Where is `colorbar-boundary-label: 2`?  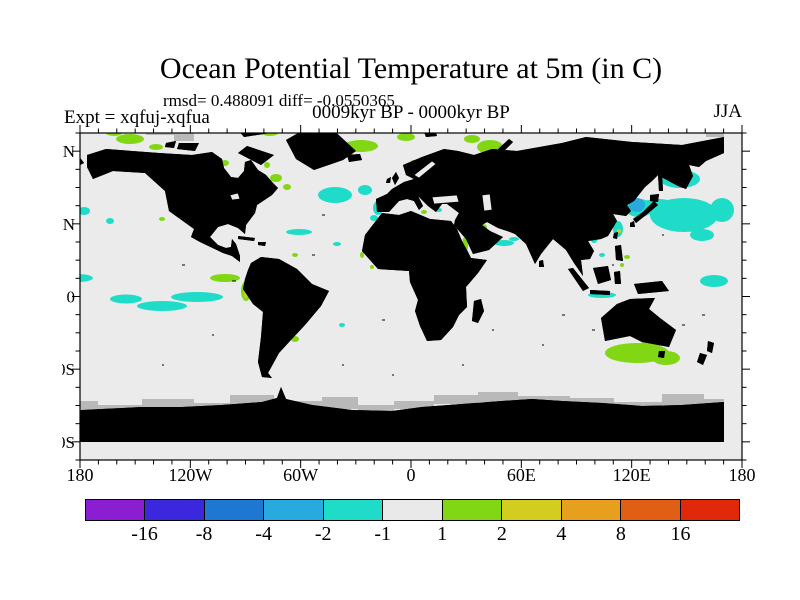
colorbar-boundary-label: 2 is located at coordinates (501, 534).